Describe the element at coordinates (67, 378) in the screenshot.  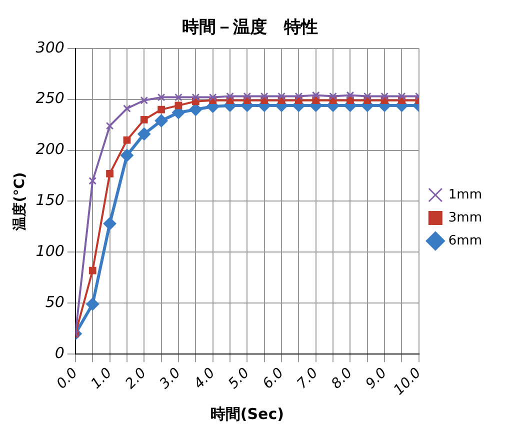
I see `x-tick-label: 0.0` at that location.